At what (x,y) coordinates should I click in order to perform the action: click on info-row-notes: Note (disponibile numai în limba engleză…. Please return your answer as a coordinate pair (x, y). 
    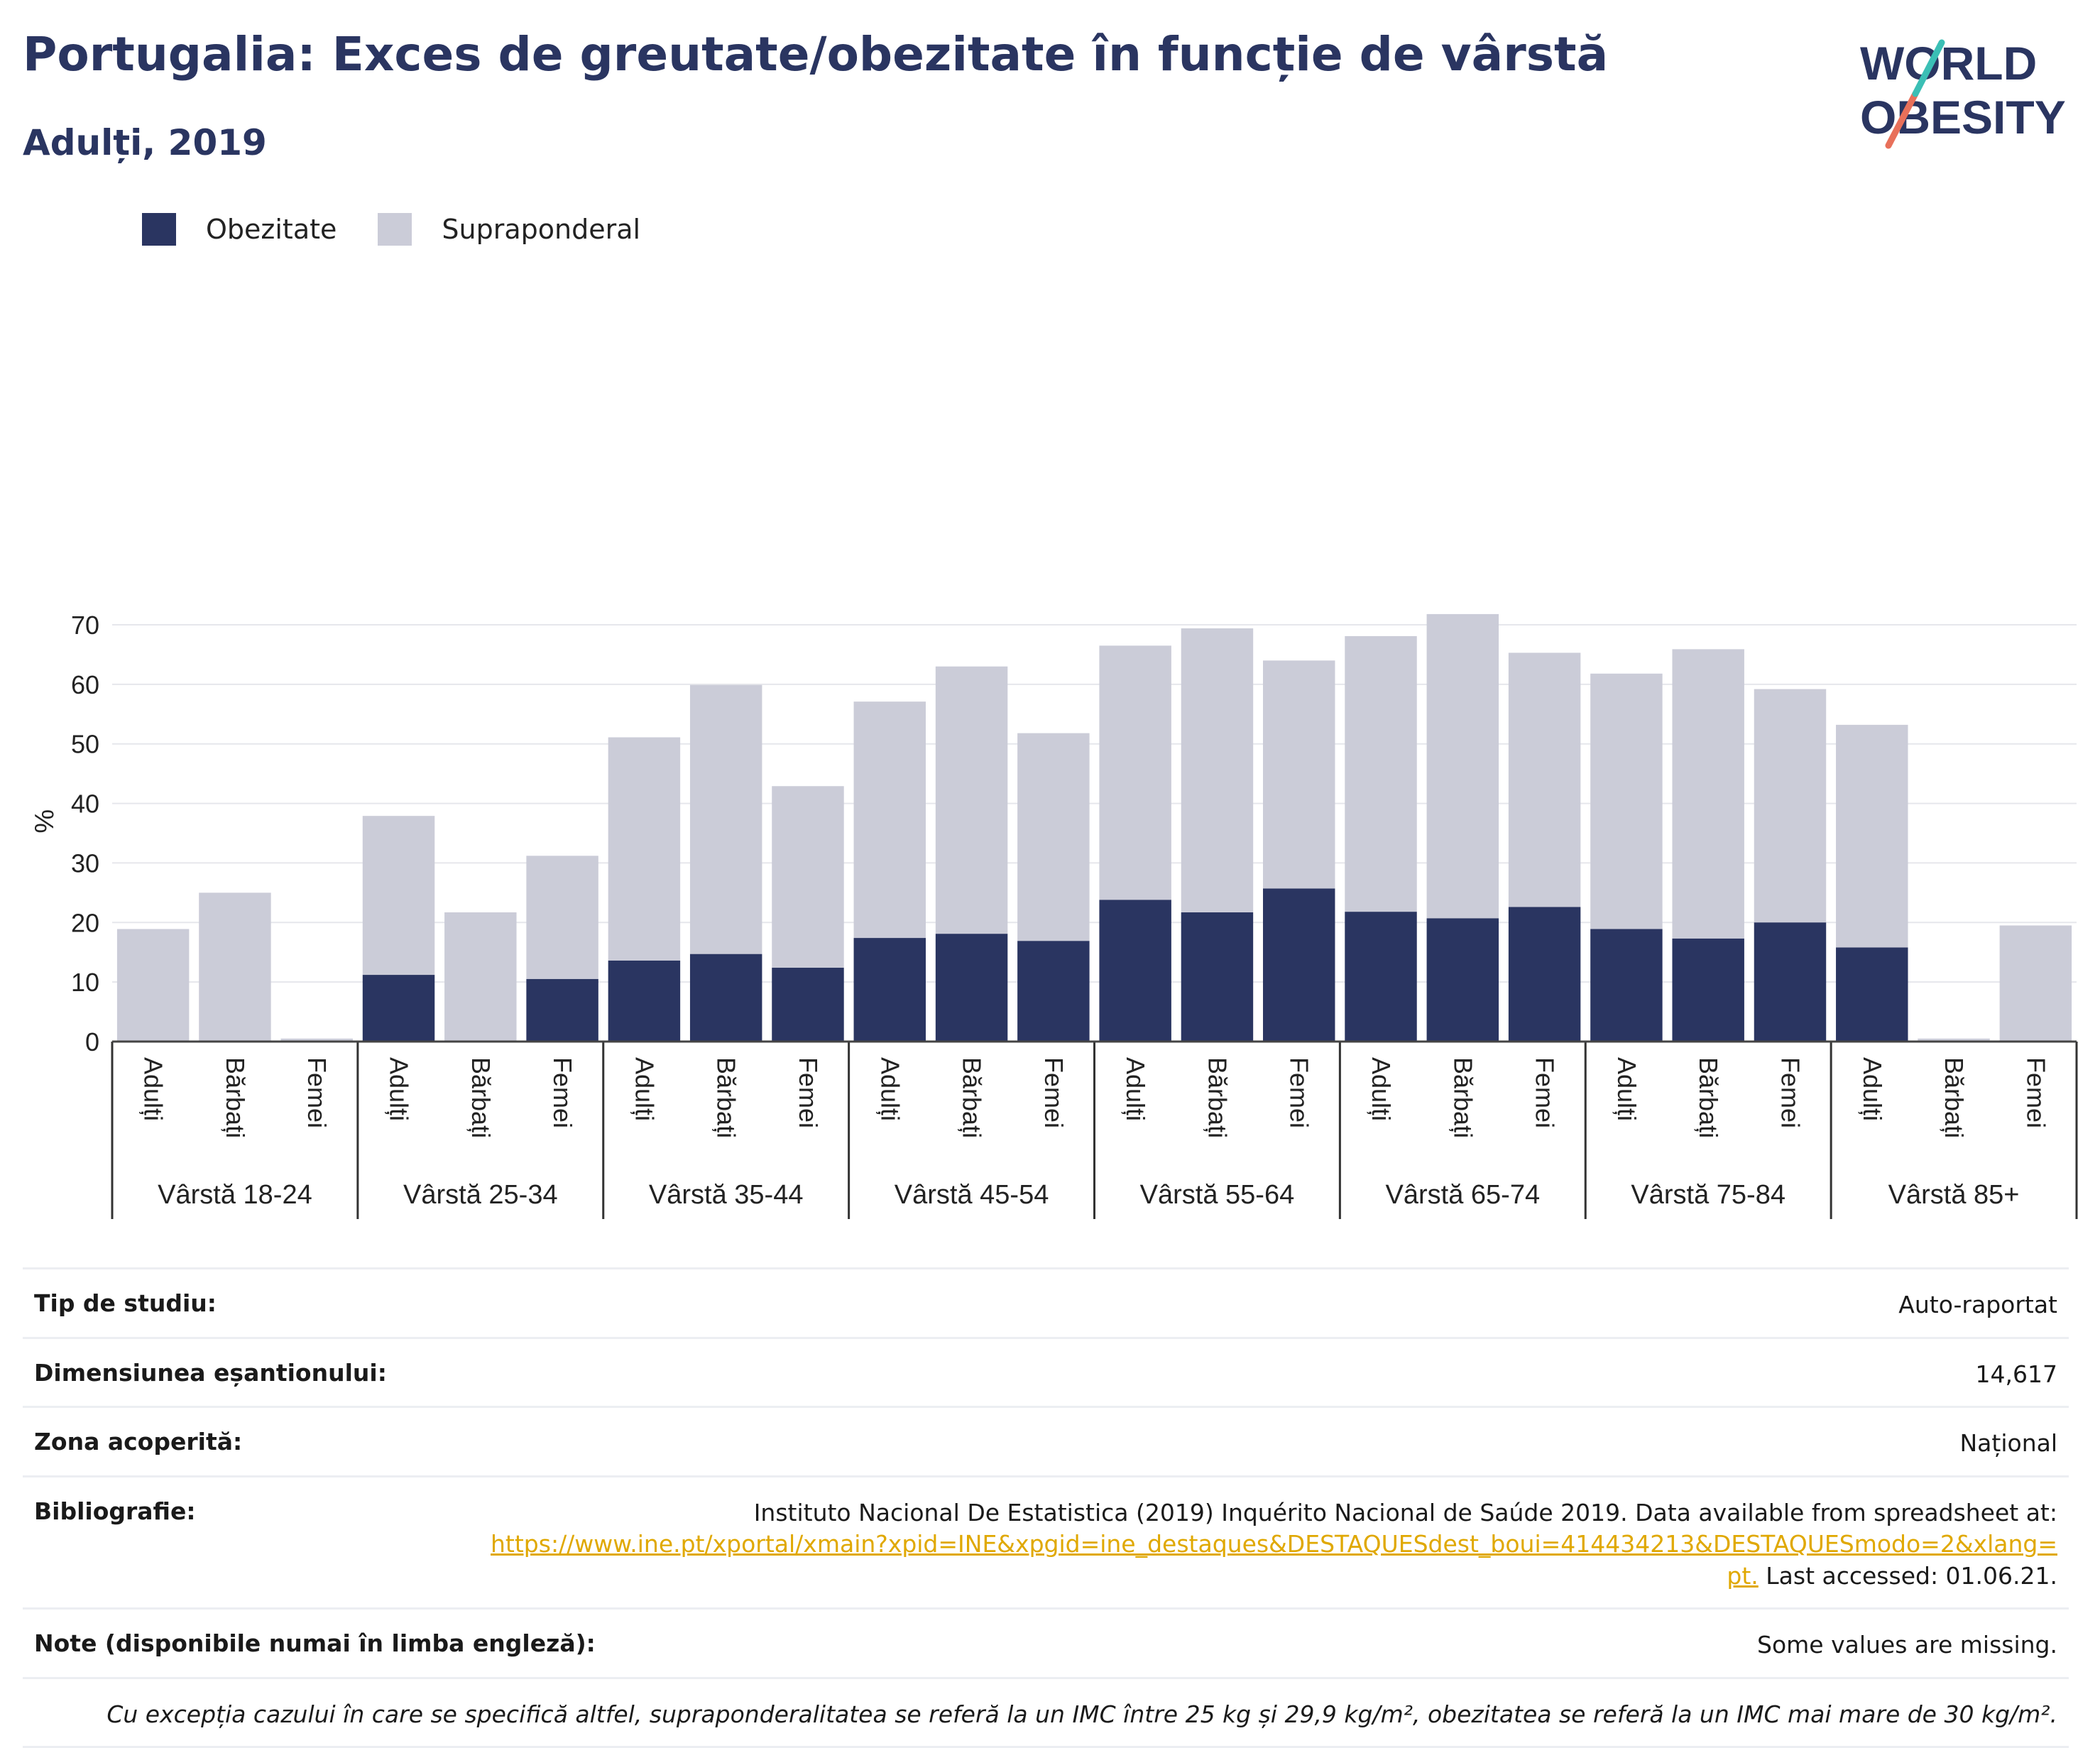
    Looking at the image, I should click on (1046, 1642).